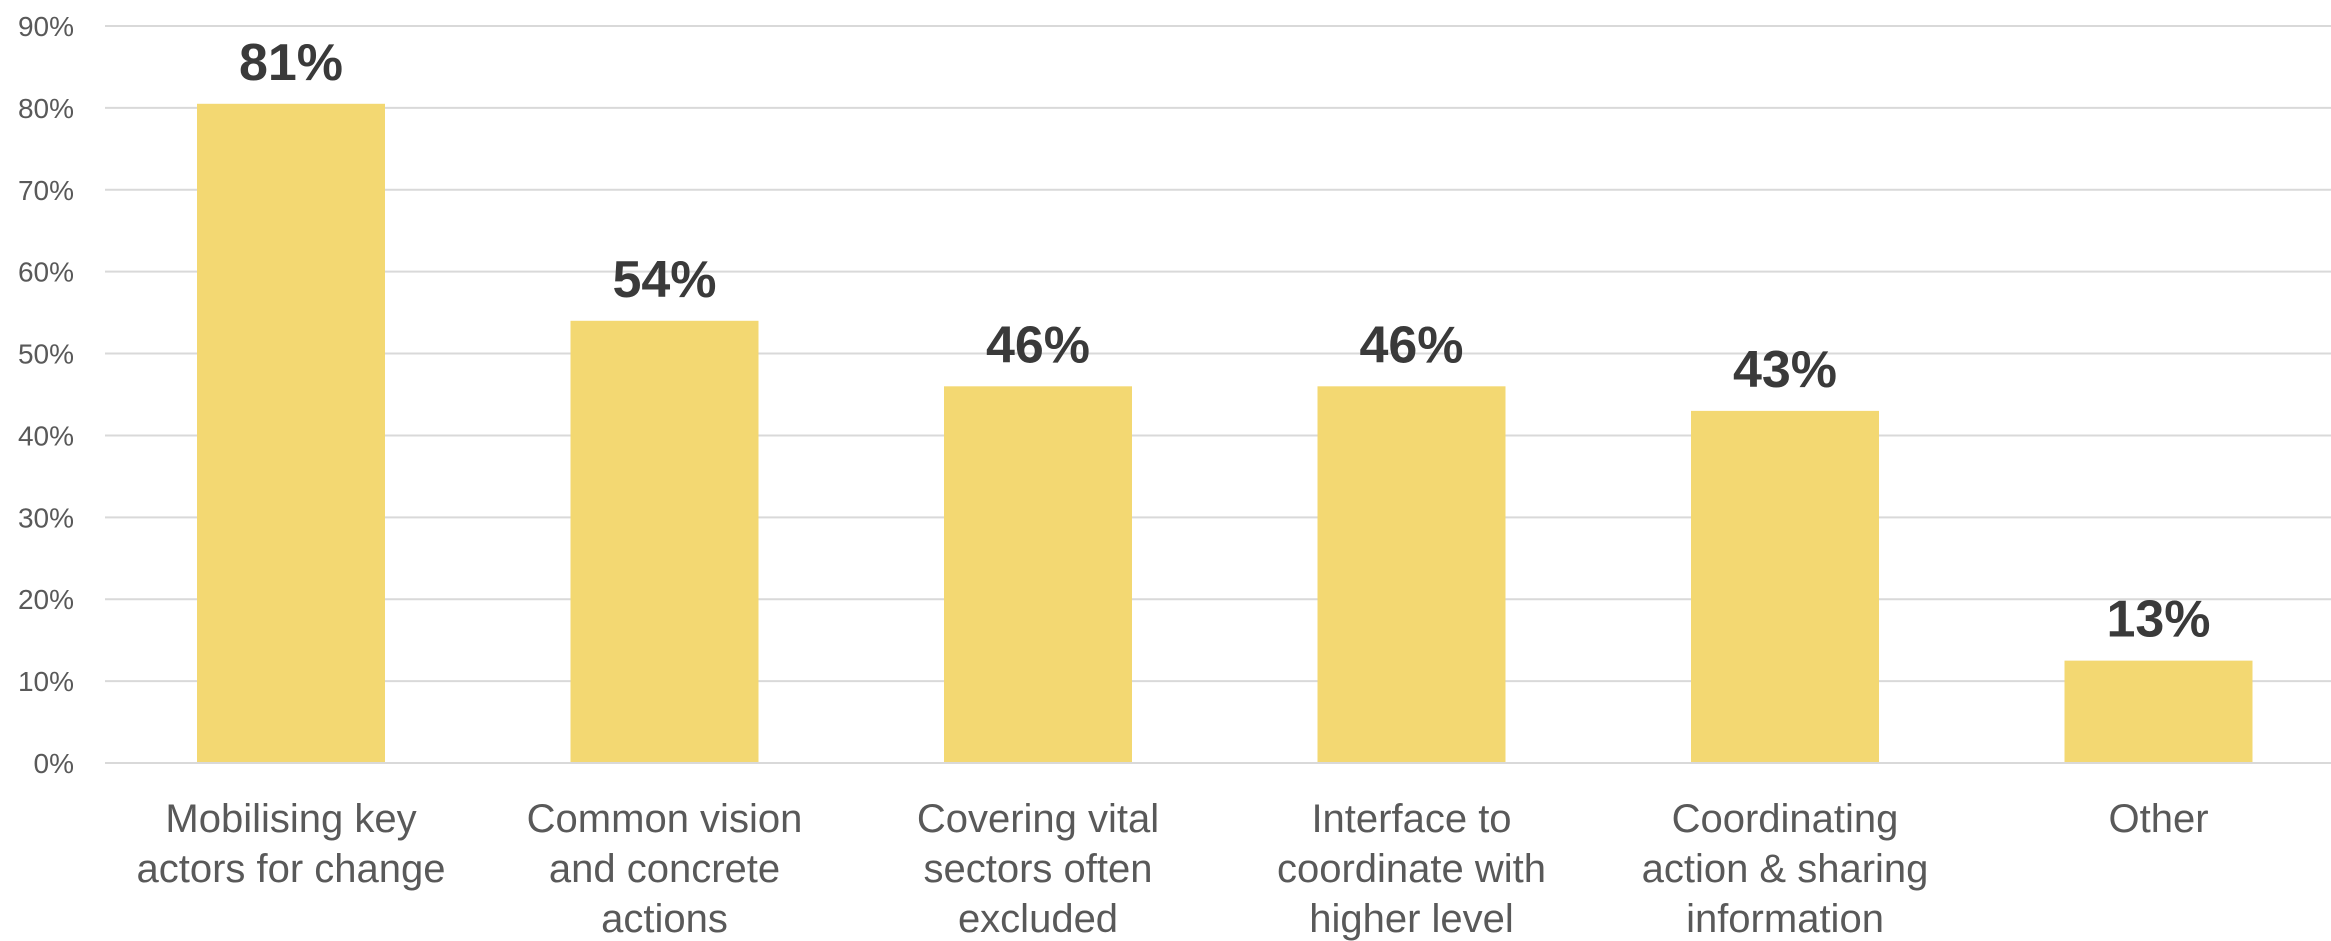 This screenshot has width=2331, height=941. I want to click on x-category-label: Common vision and concrete actions, so click(665, 869).